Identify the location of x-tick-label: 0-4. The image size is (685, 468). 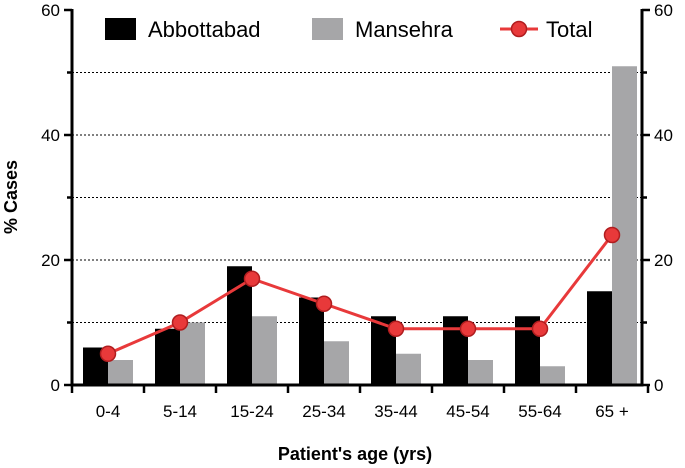
(108, 411).